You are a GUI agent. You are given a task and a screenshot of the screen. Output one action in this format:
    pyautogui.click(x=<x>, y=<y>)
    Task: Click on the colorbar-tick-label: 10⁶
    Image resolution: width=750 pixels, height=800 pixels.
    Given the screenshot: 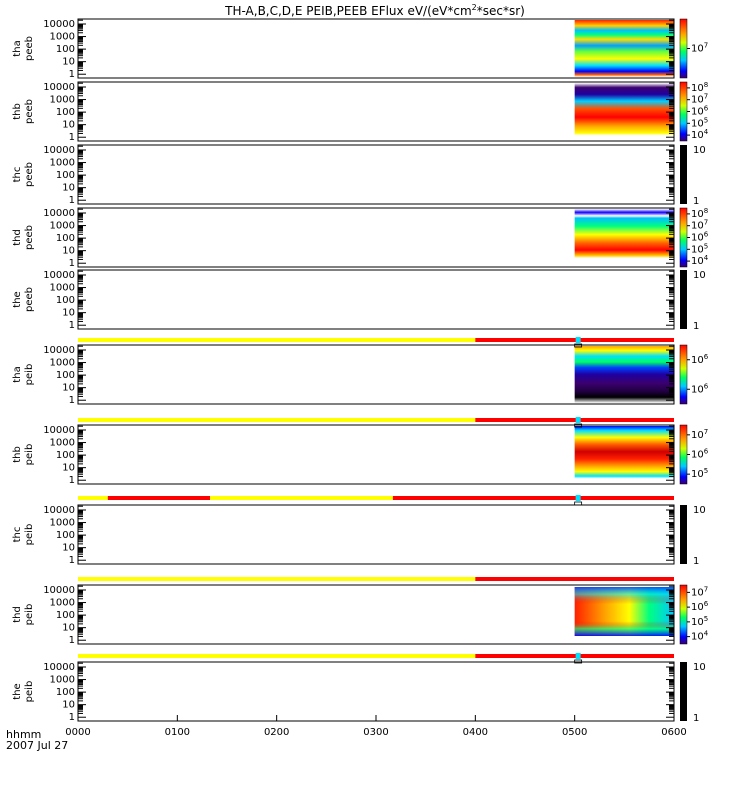 What is the action you would take?
    pyautogui.click(x=700, y=606)
    